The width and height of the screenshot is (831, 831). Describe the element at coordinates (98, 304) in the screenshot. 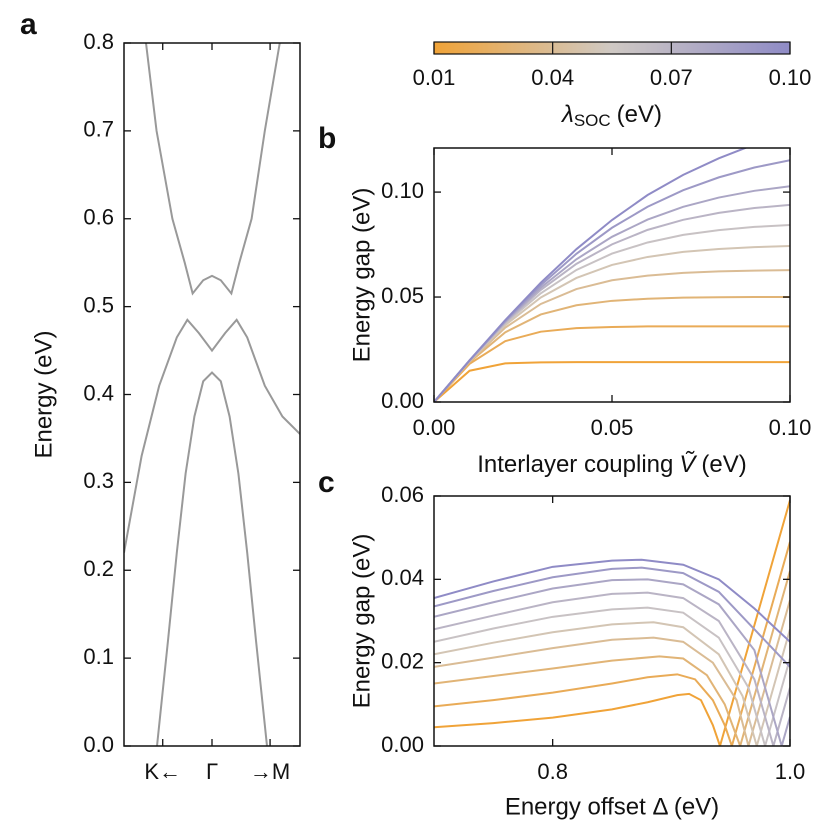

I see `y-tick-label: 0.5` at that location.